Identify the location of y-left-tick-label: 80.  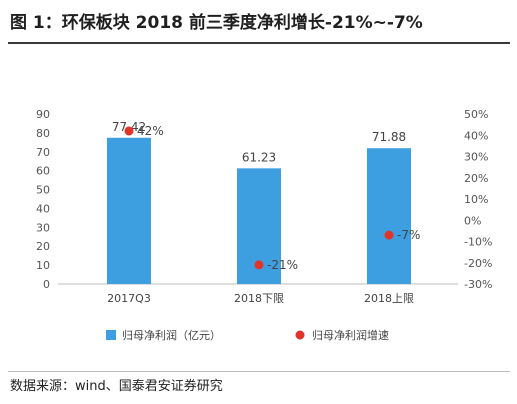
(43, 133).